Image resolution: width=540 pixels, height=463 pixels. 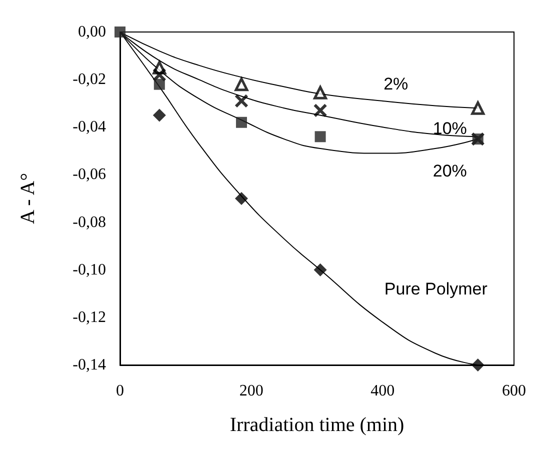 I want to click on y-axis-title: A - A°, so click(x=28, y=198).